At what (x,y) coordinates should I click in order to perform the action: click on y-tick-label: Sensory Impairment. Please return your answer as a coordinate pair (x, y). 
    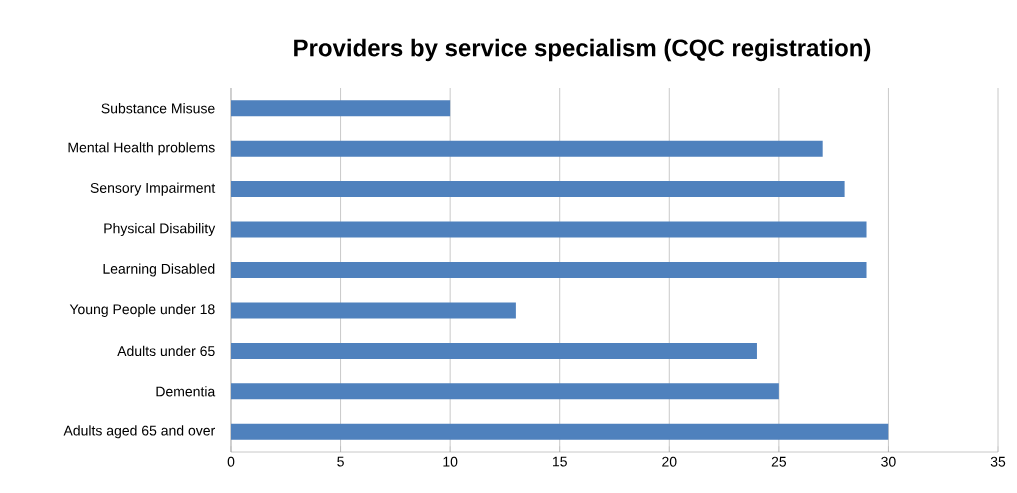
    Looking at the image, I should click on (153, 189).